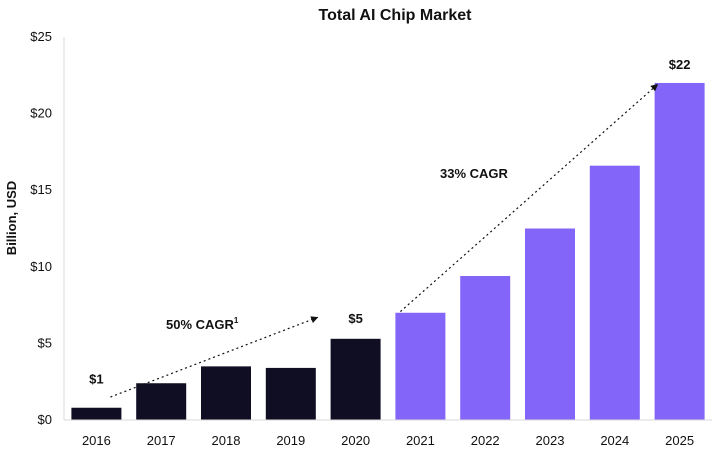 Image resolution: width=719 pixels, height=451 pixels. What do you see at coordinates (226, 440) in the screenshot?
I see `x-tick-label: 2018` at bounding box center [226, 440].